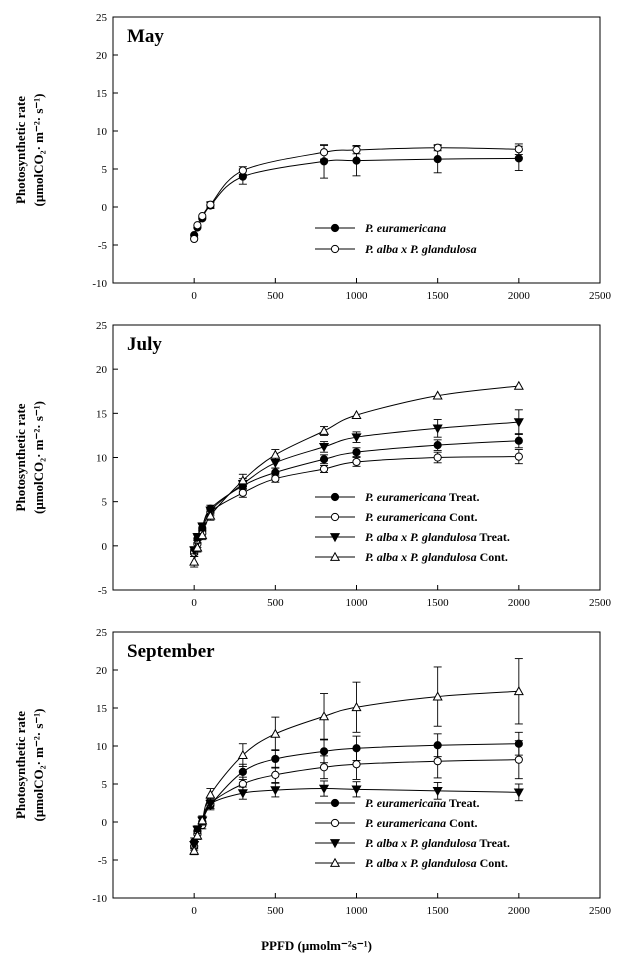 Image resolution: width=628 pixels, height=963 pixels. What do you see at coordinates (275, 603) in the screenshot?
I see `x-tick-label: 500` at bounding box center [275, 603].